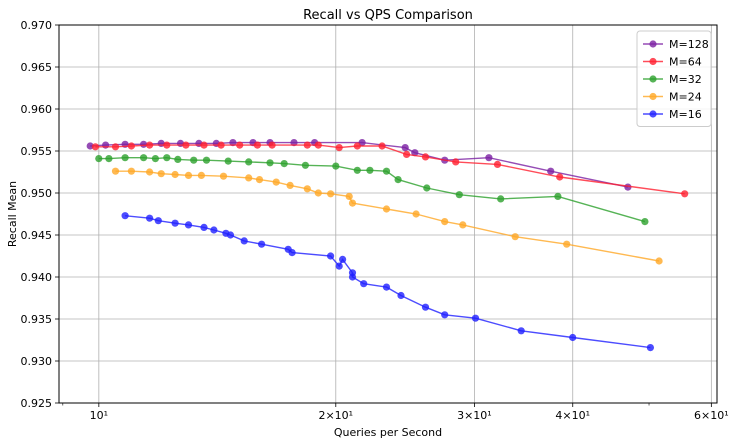  I want to click on x-tick-label: 10¹, so click(99, 415).